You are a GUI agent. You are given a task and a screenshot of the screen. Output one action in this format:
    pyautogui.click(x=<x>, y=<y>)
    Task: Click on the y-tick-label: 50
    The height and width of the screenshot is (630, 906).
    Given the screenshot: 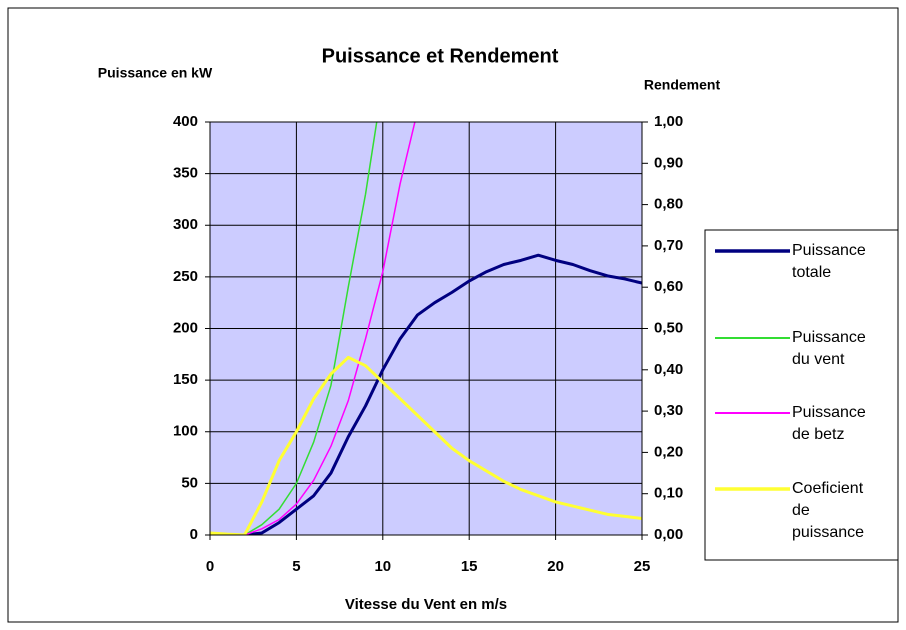 What is the action you would take?
    pyautogui.click(x=189, y=482)
    